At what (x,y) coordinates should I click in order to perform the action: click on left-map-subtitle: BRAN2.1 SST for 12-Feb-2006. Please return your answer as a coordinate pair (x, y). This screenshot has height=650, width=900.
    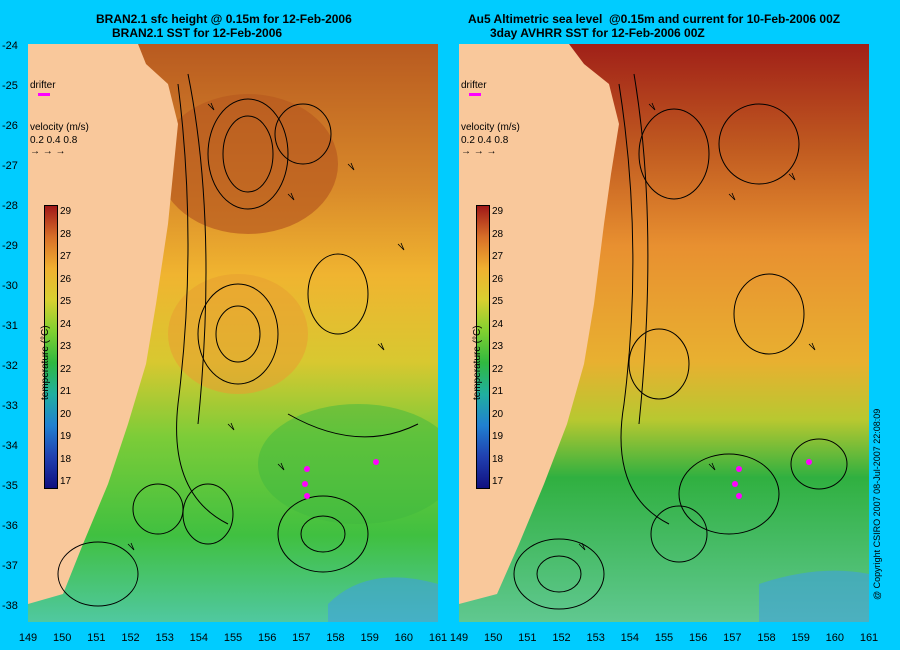
    Looking at the image, I should click on (197, 33).